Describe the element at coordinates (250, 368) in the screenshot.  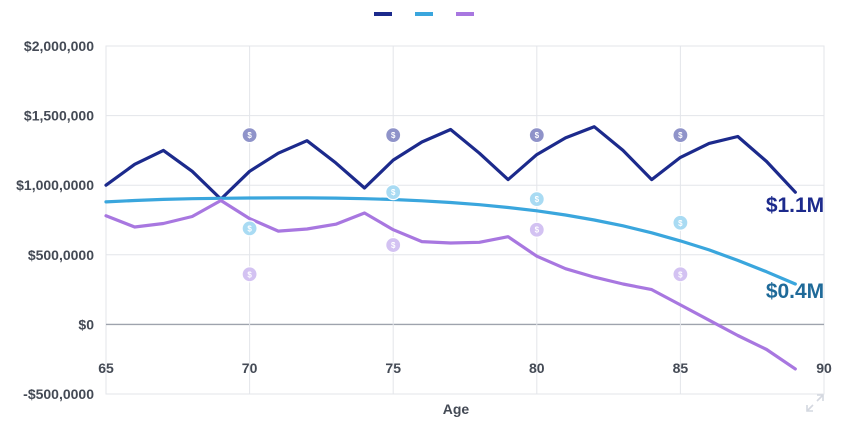
I see `x-tick-label: 70` at that location.